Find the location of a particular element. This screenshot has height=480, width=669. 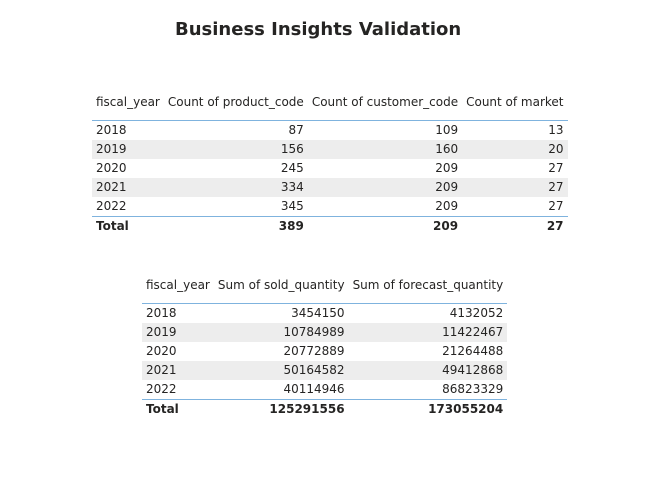

total-sum-forecast-quantity: 173055204 is located at coordinates (428, 409).